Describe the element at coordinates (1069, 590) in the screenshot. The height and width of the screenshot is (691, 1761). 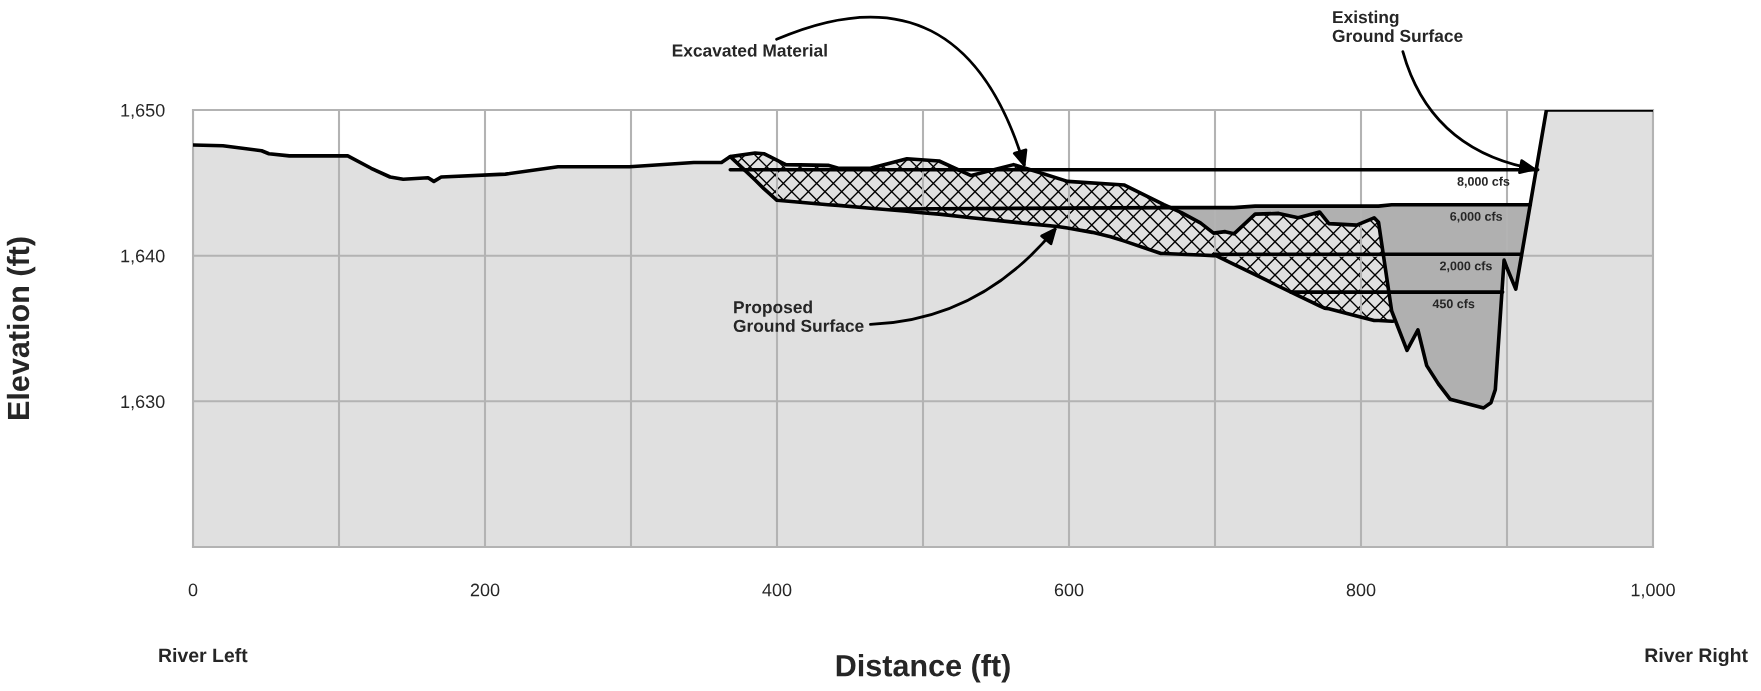
I see `x-tick-label: 600` at that location.